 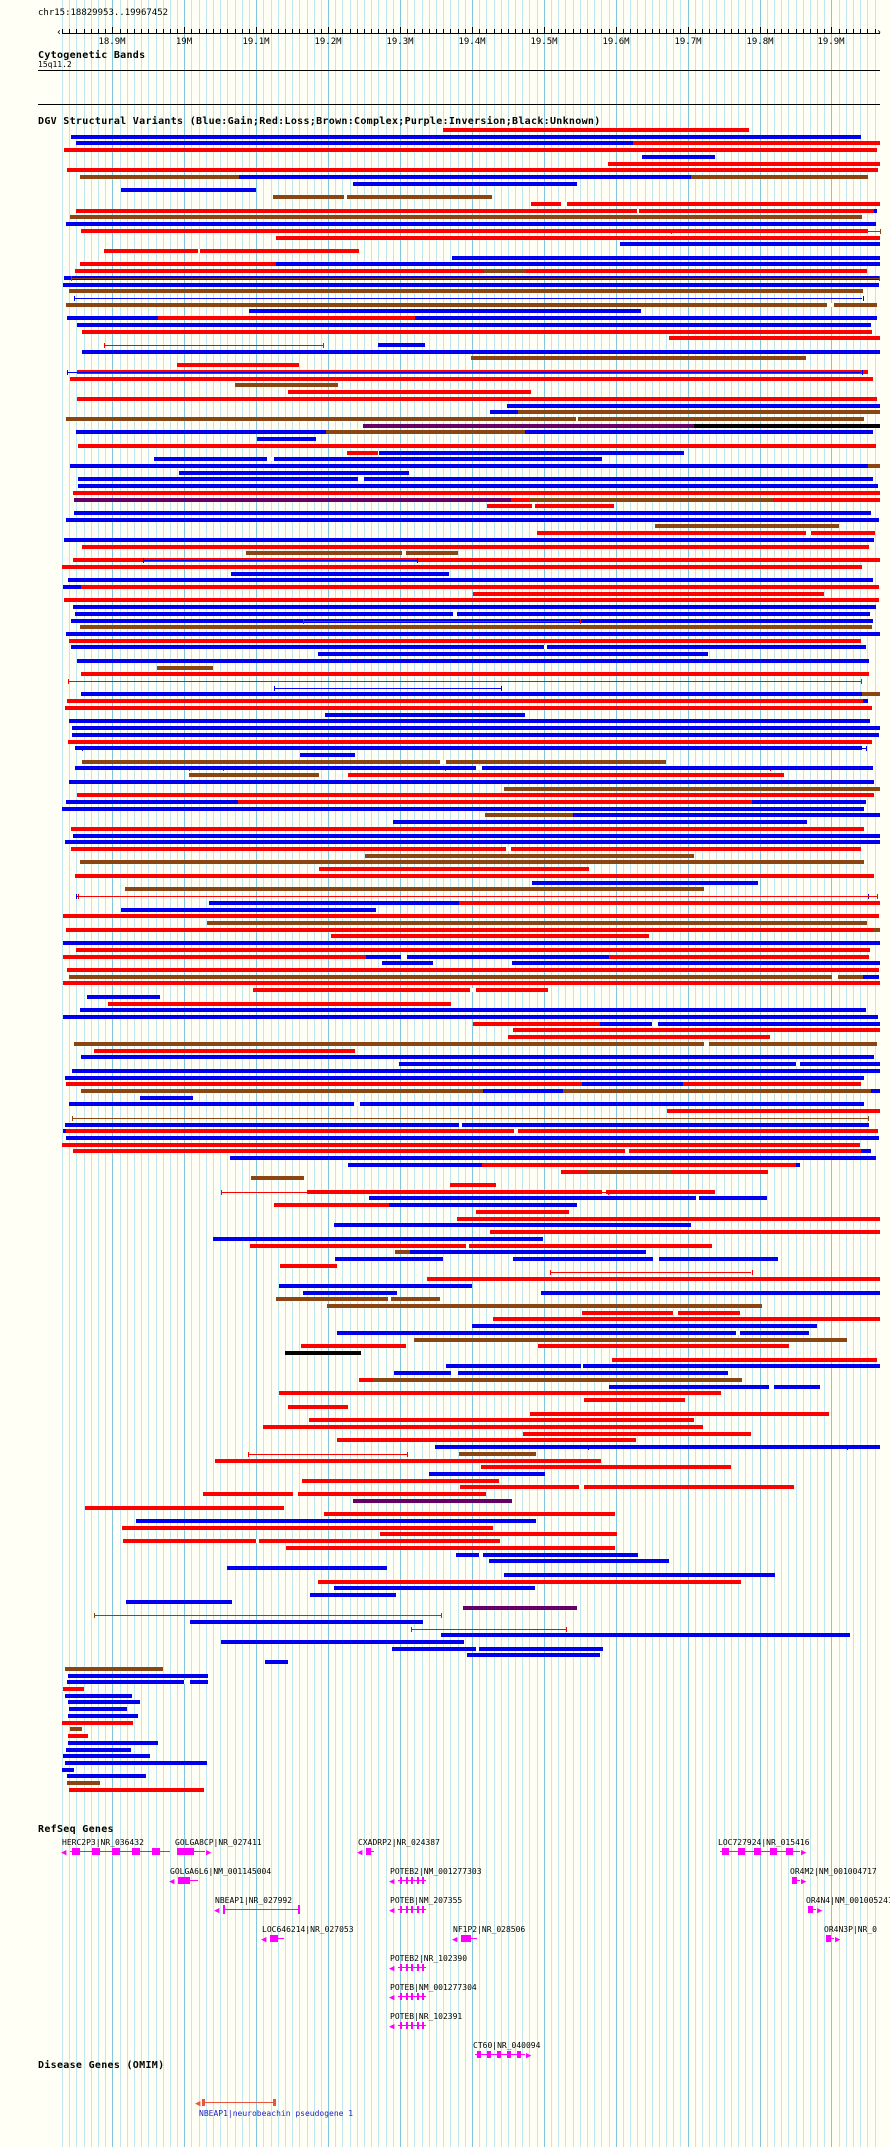 I want to click on omim-gene-exon, so click(x=274, y=2102).